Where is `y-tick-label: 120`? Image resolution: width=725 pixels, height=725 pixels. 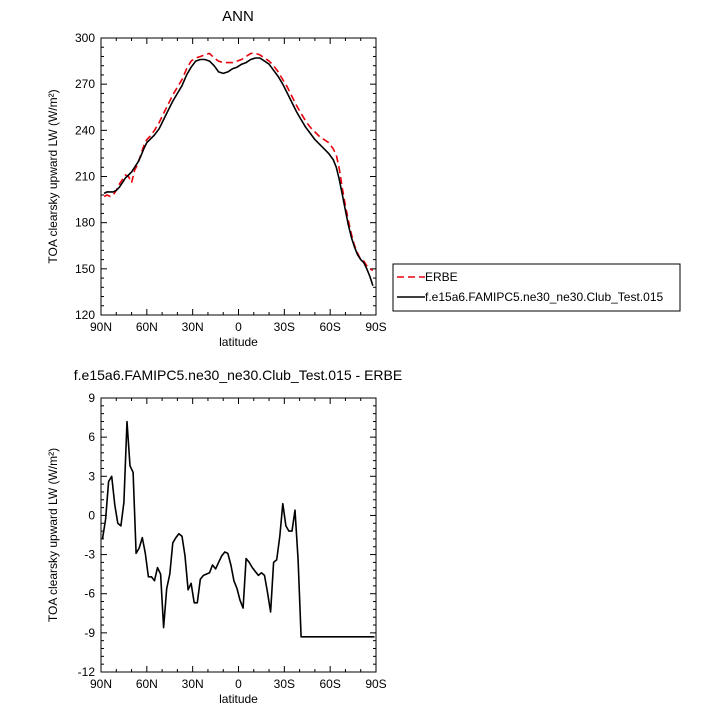 y-tick-label: 120 is located at coordinates (85, 315).